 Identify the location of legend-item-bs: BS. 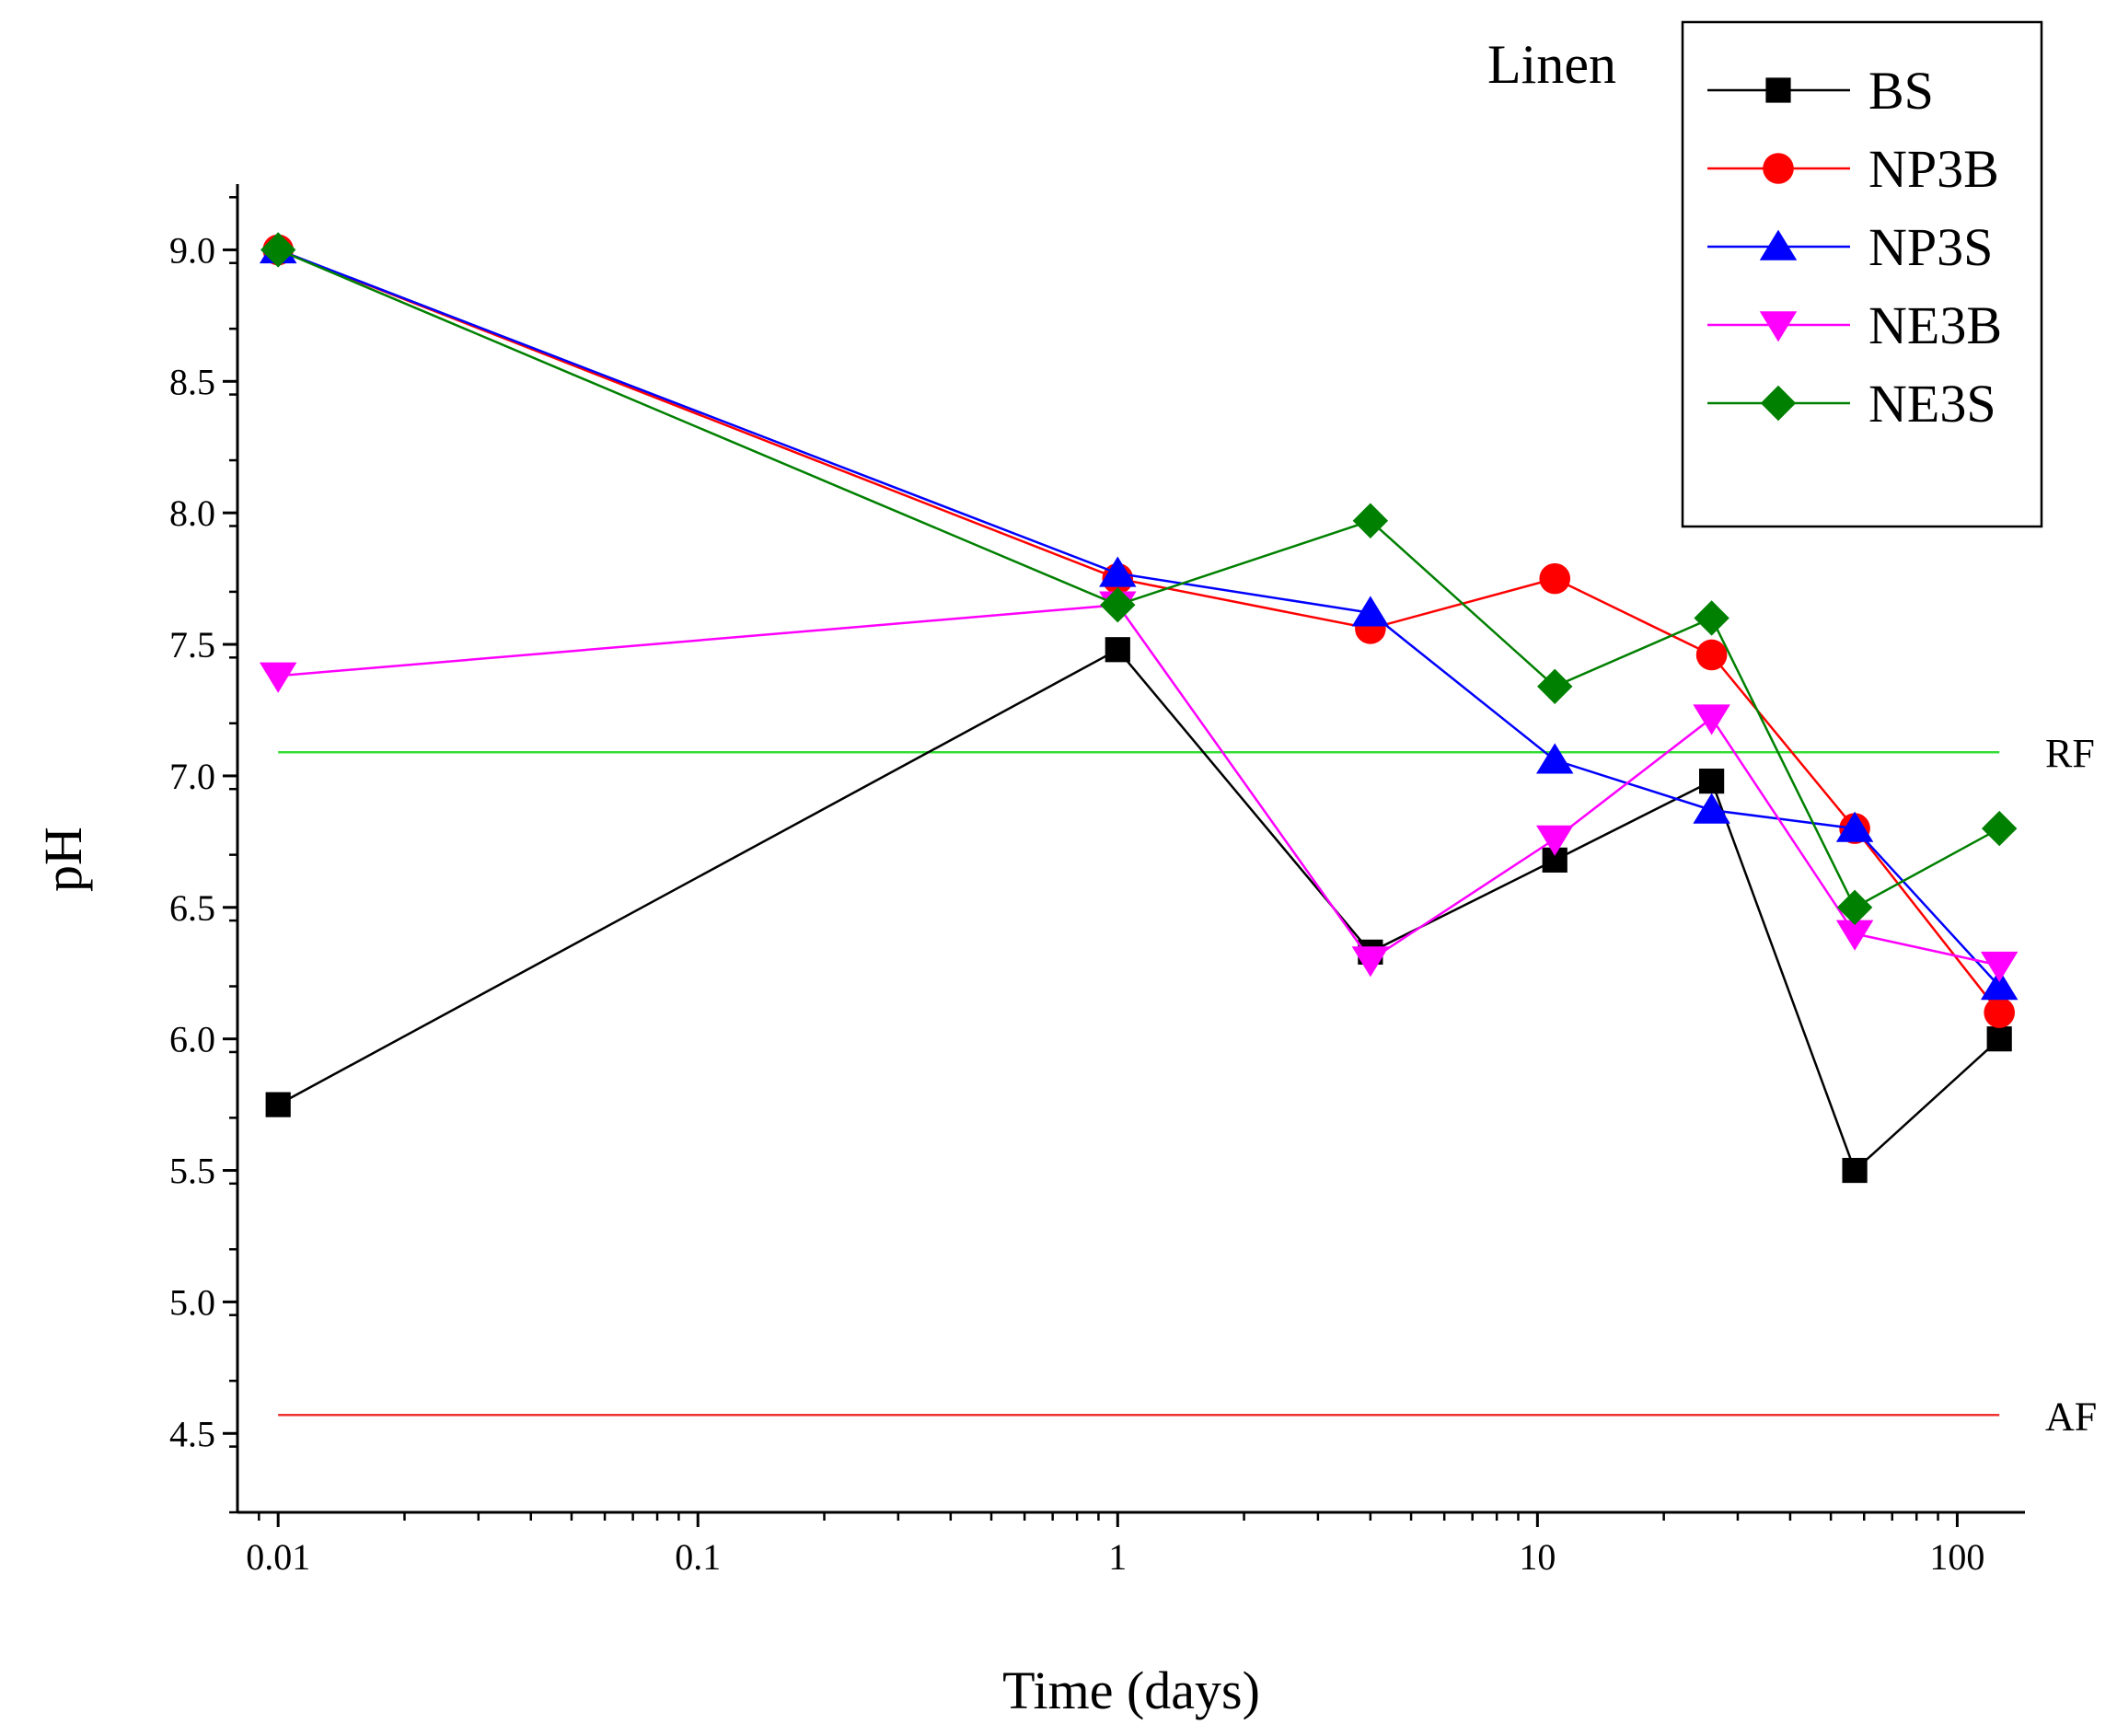
(1820, 91).